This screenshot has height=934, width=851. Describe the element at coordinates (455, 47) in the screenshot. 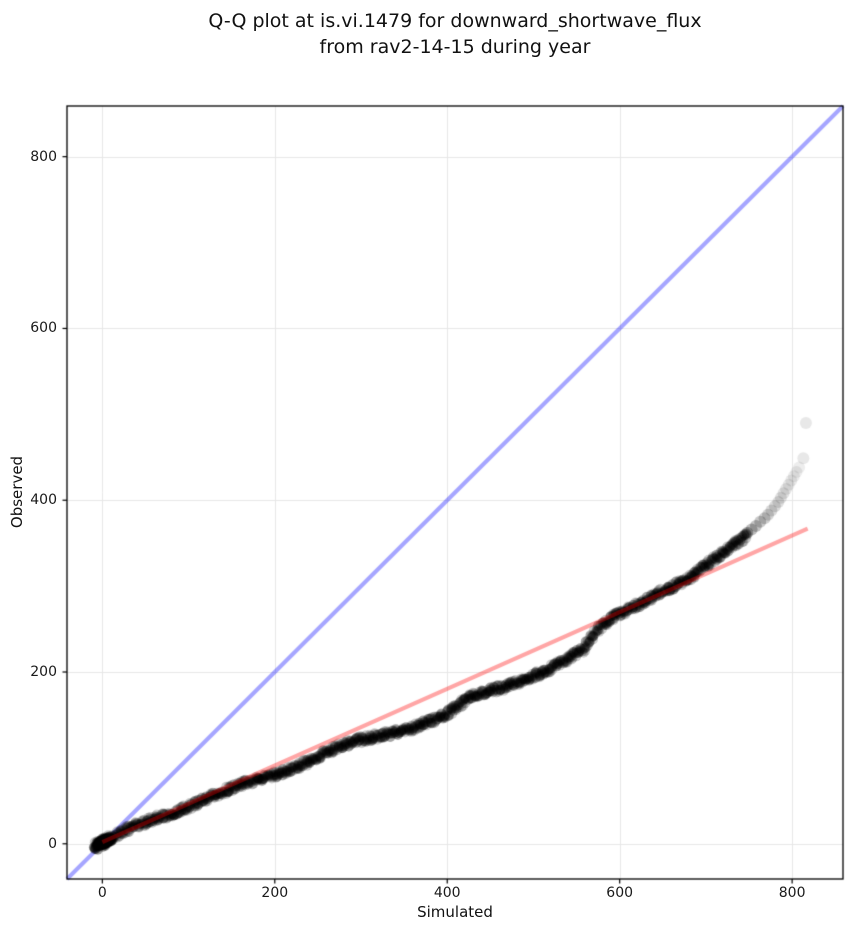

I see `chart-title-line2: from rav2-14-15 during year` at that location.